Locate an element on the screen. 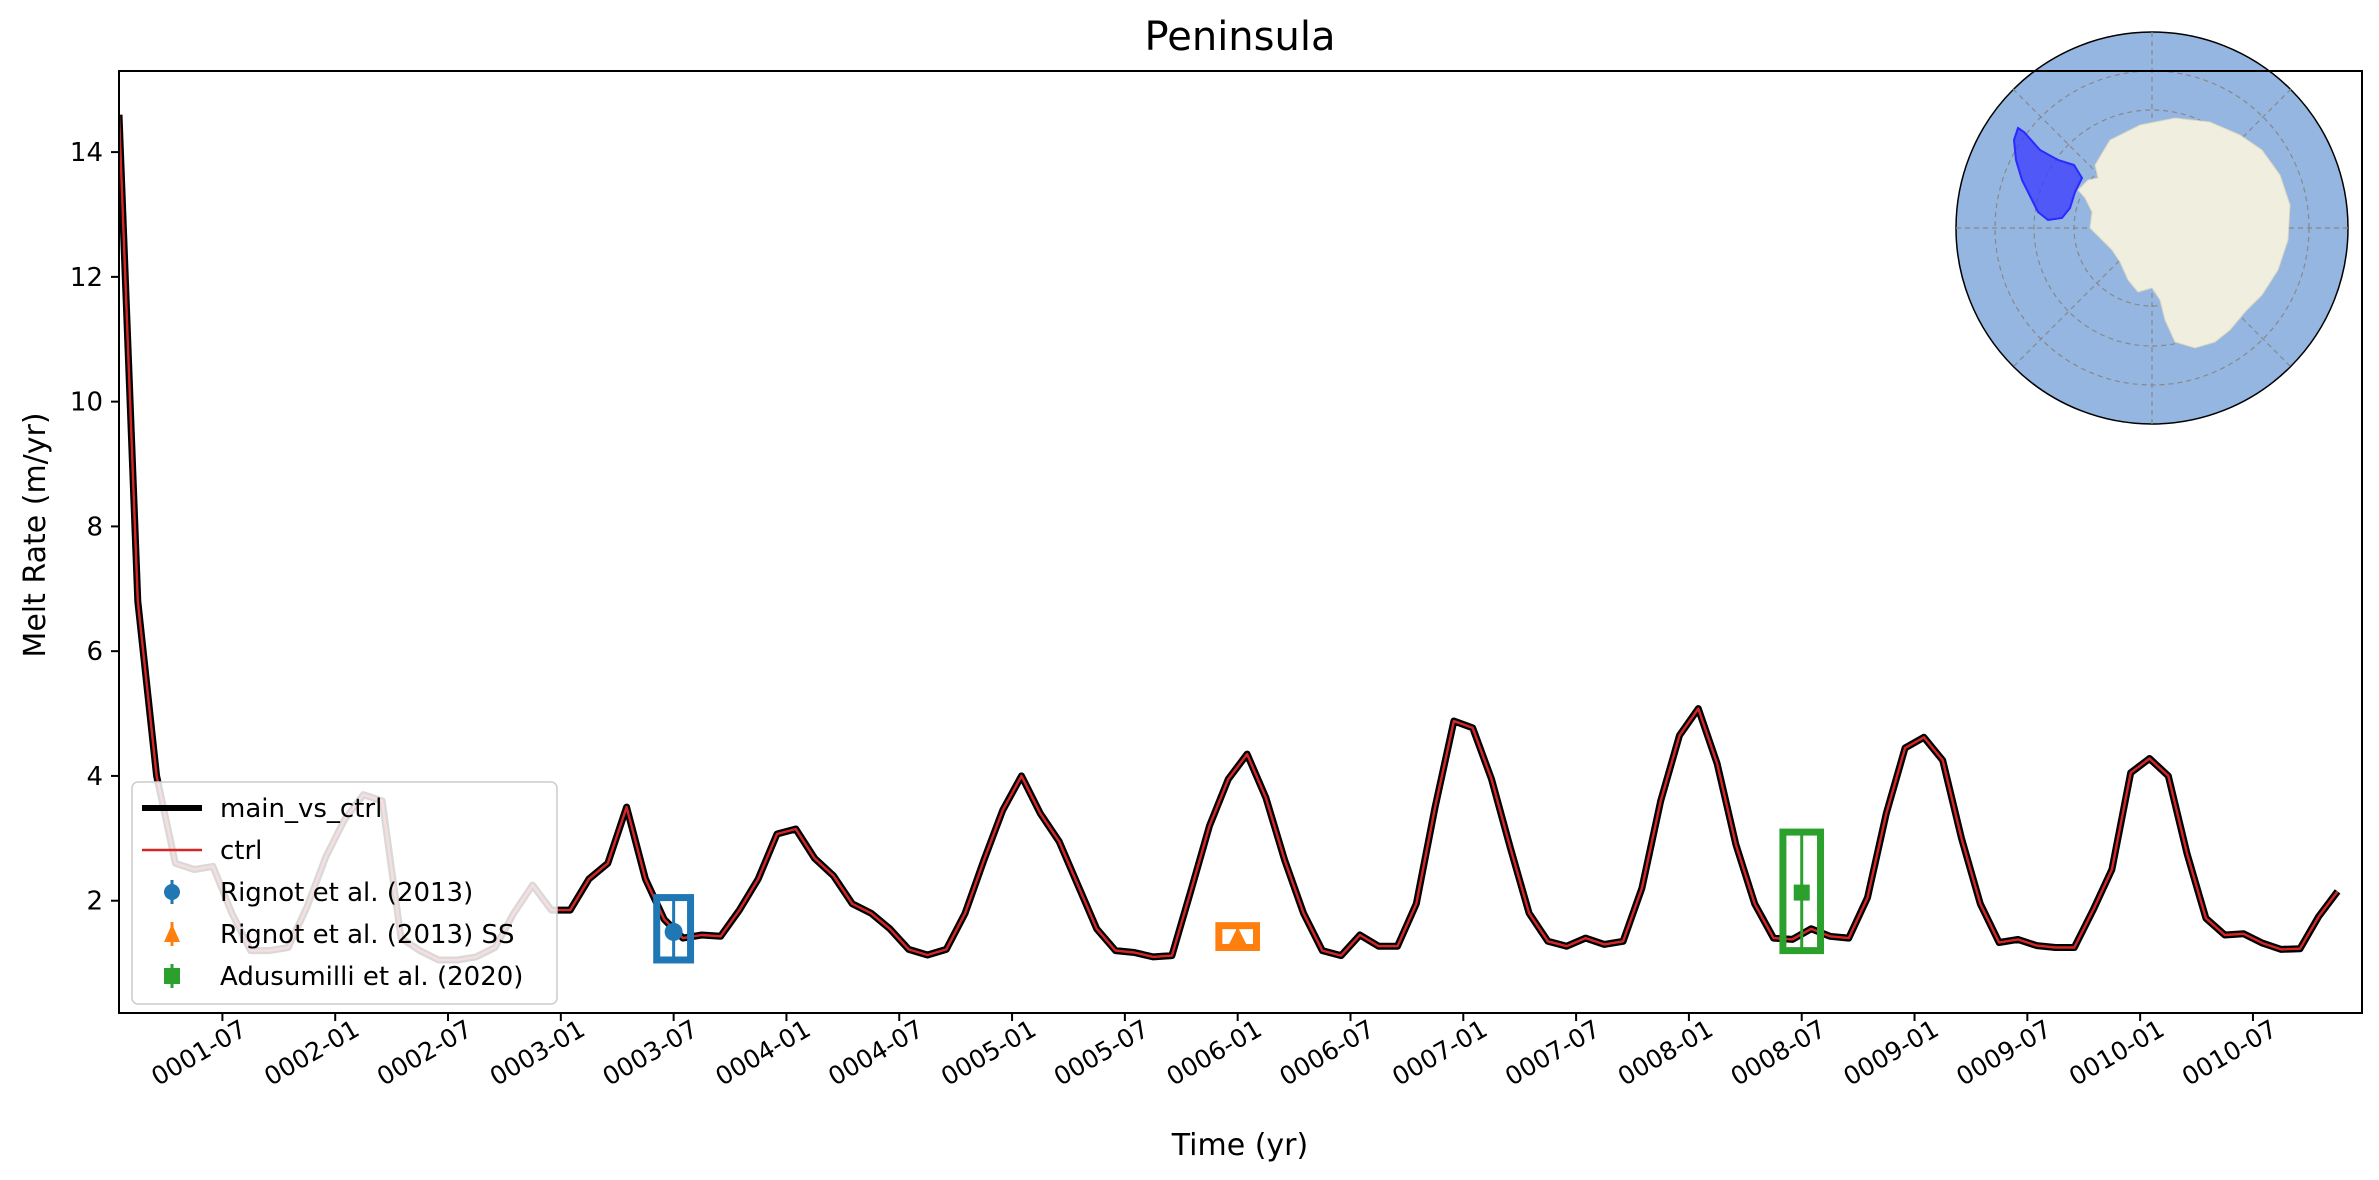 The width and height of the screenshot is (2379, 1180). x-tick-label: 0005-01 is located at coordinates (988, 1052).